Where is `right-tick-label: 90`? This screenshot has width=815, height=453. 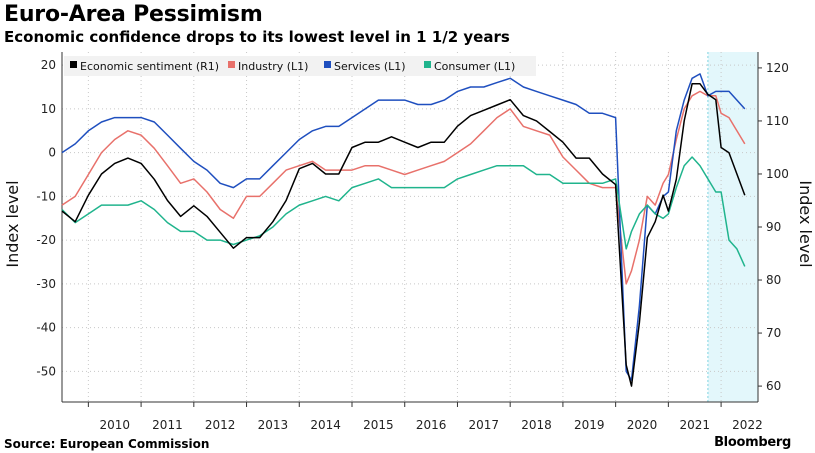 right-tick-label: 90 is located at coordinates (773, 227).